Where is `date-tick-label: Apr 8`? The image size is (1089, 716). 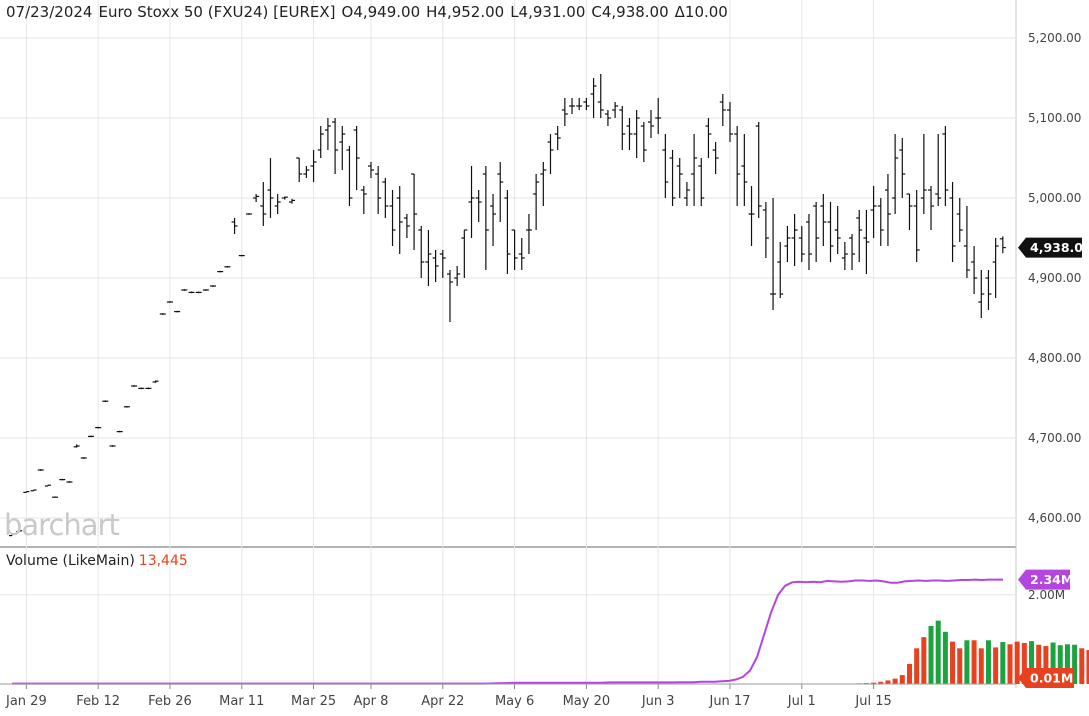
date-tick-label: Apr 8 is located at coordinates (371, 701).